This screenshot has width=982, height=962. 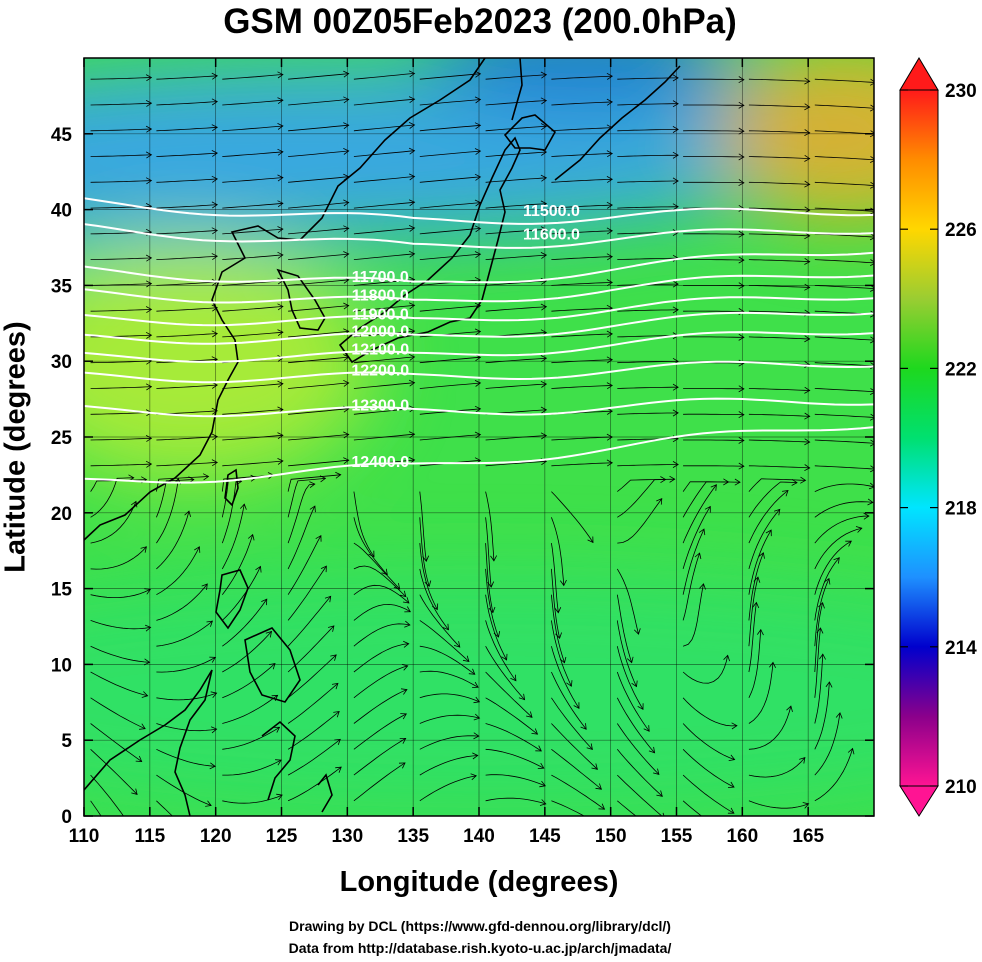 I want to click on x-tick-label: 125, so click(x=282, y=836).